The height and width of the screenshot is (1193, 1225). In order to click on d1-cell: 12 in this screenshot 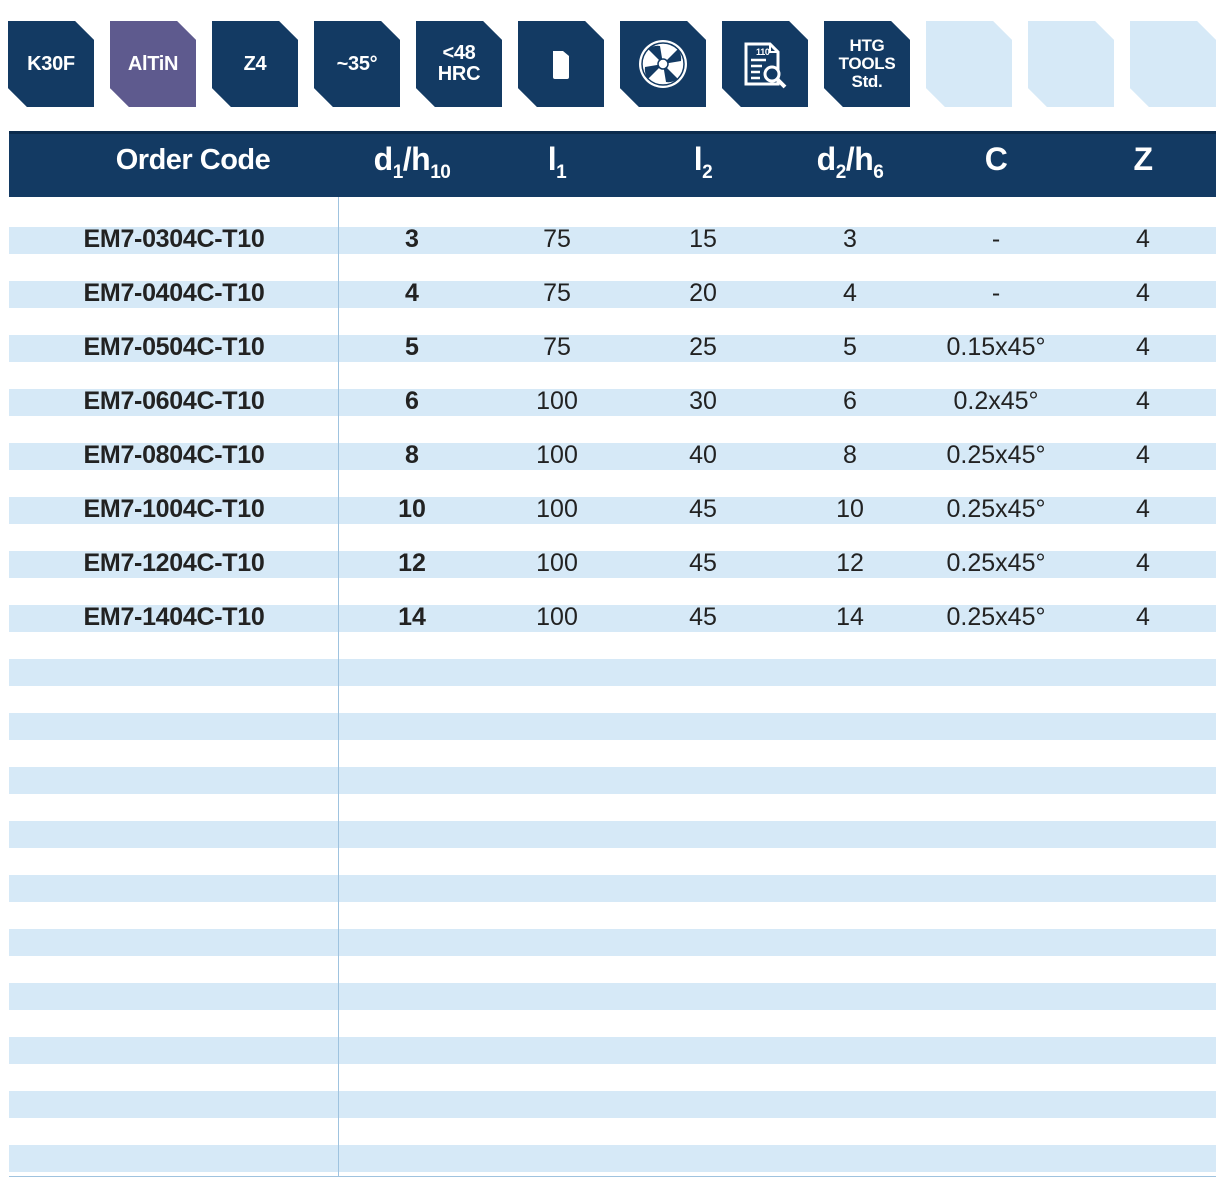, I will do `click(412, 563)`.